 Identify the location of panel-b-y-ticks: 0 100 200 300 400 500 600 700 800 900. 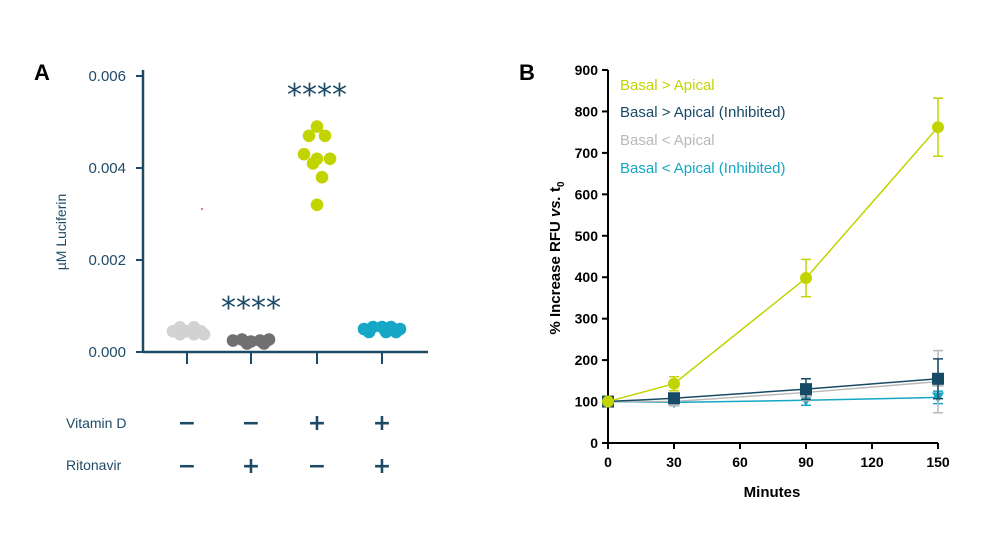
(591, 256).